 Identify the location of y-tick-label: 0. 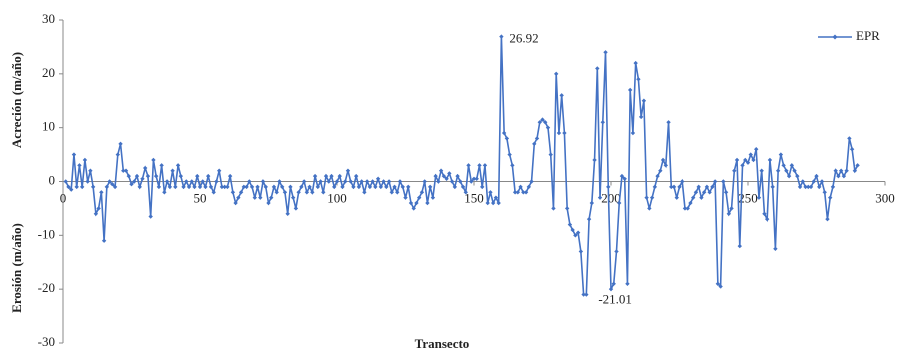
(52, 179).